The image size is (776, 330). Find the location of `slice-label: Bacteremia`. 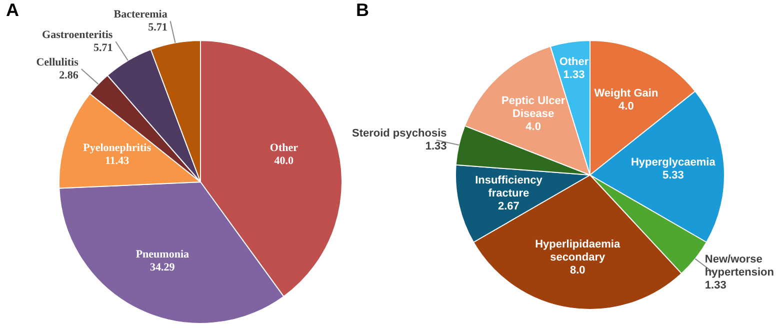

slice-label: Bacteremia is located at coordinates (141, 14).